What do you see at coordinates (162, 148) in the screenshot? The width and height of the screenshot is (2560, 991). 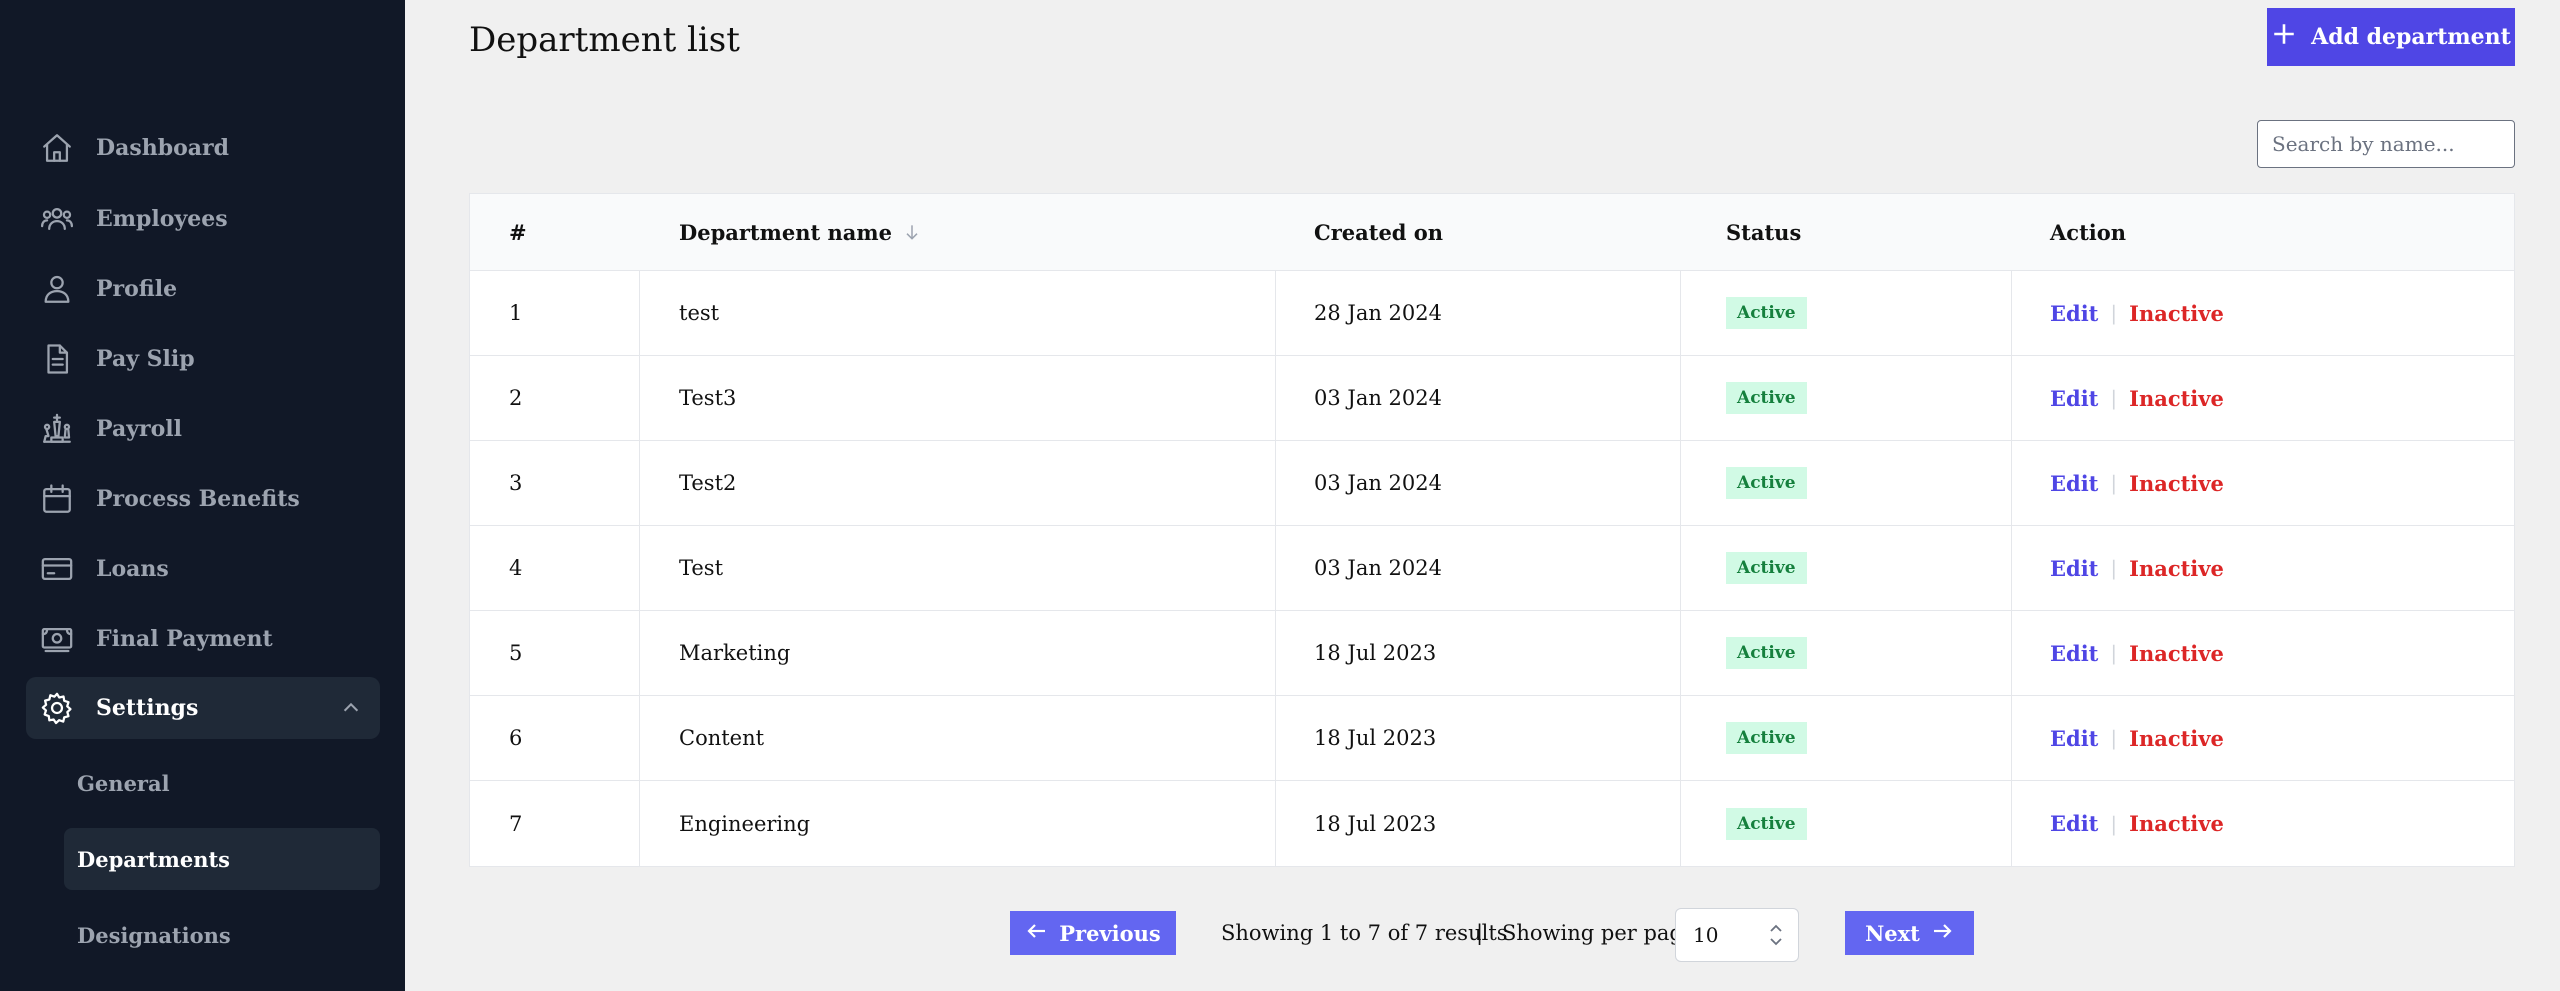 I see `sidebar-item-label: Dashboard` at bounding box center [162, 148].